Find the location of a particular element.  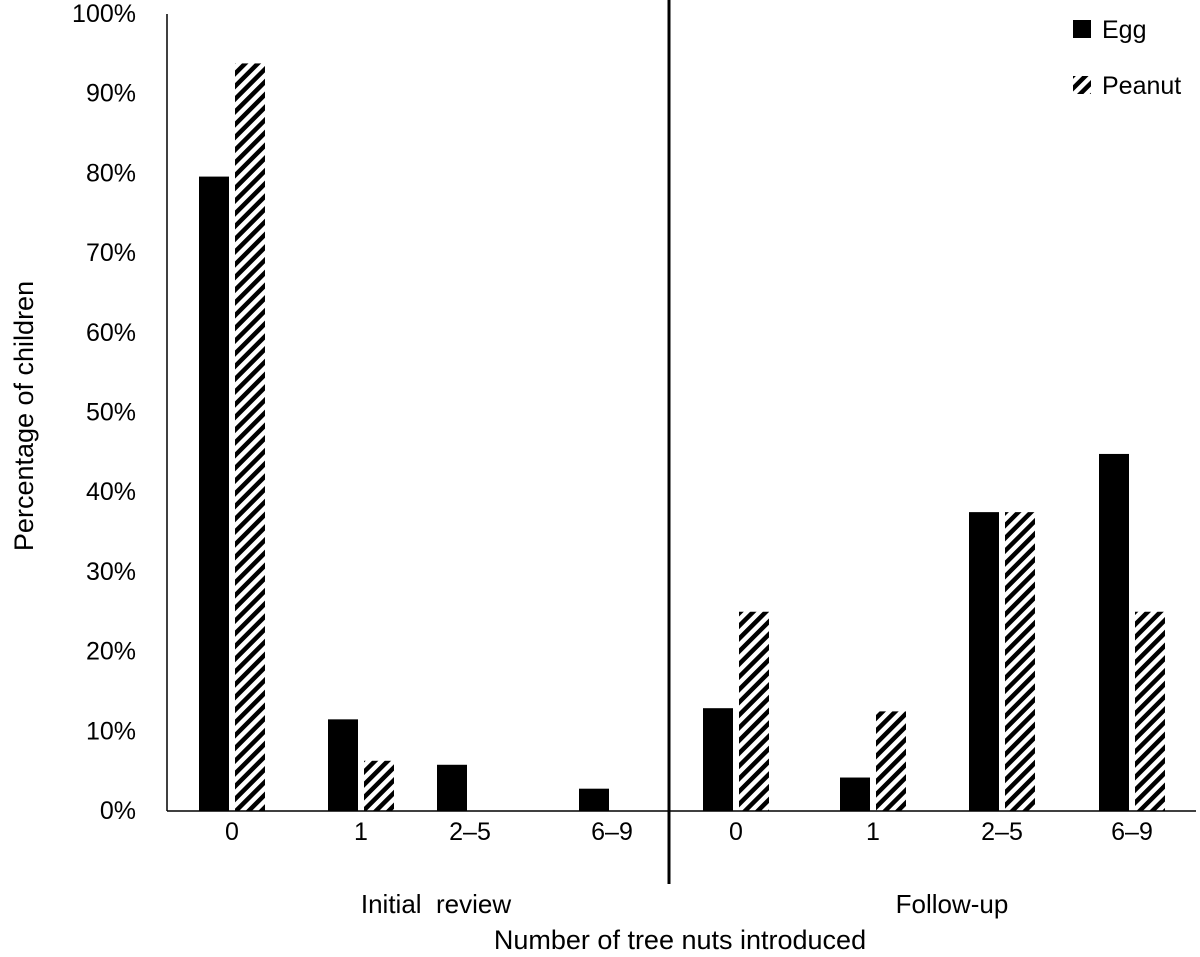

x-category-labels: 0 1 2–5 6–9 0 1 2–5 6–9 is located at coordinates (689, 832).